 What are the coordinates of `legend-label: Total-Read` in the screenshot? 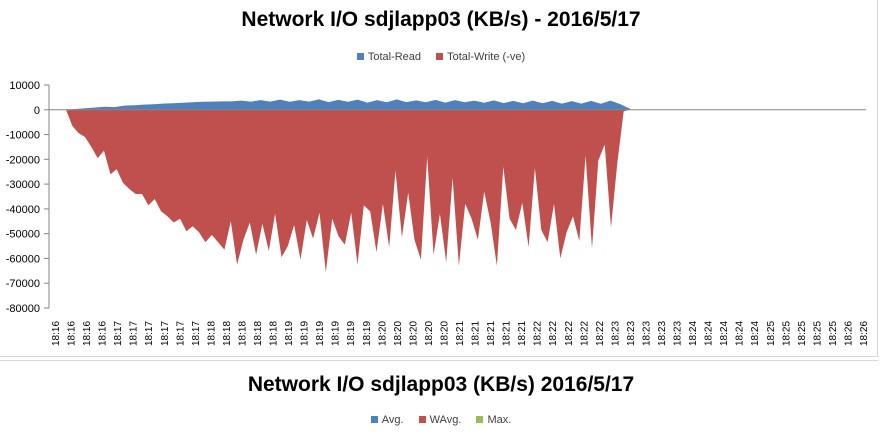 It's located at (394, 57).